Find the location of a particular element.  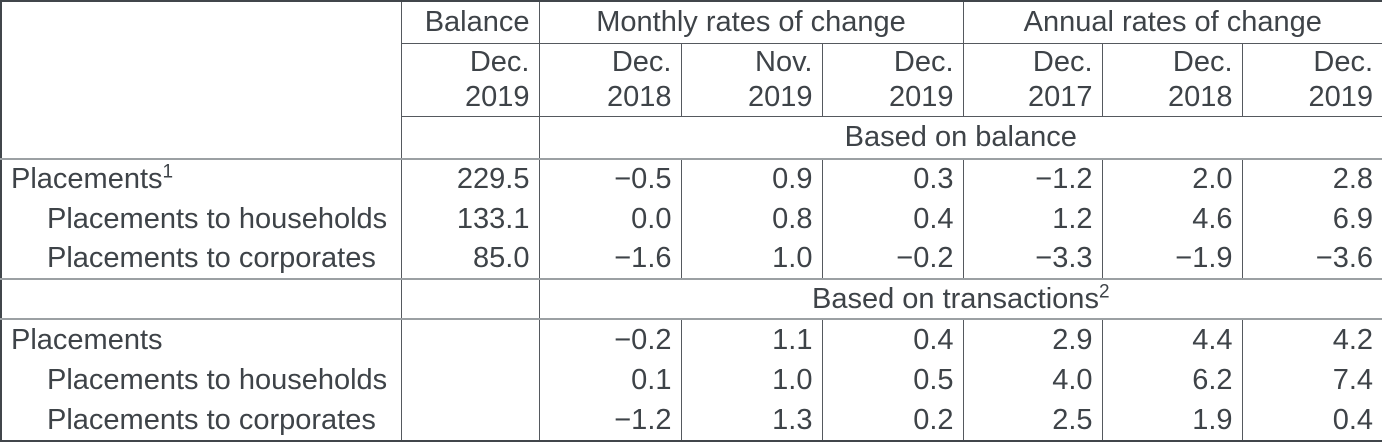

rate-cell: 0.9 is located at coordinates (751, 179).